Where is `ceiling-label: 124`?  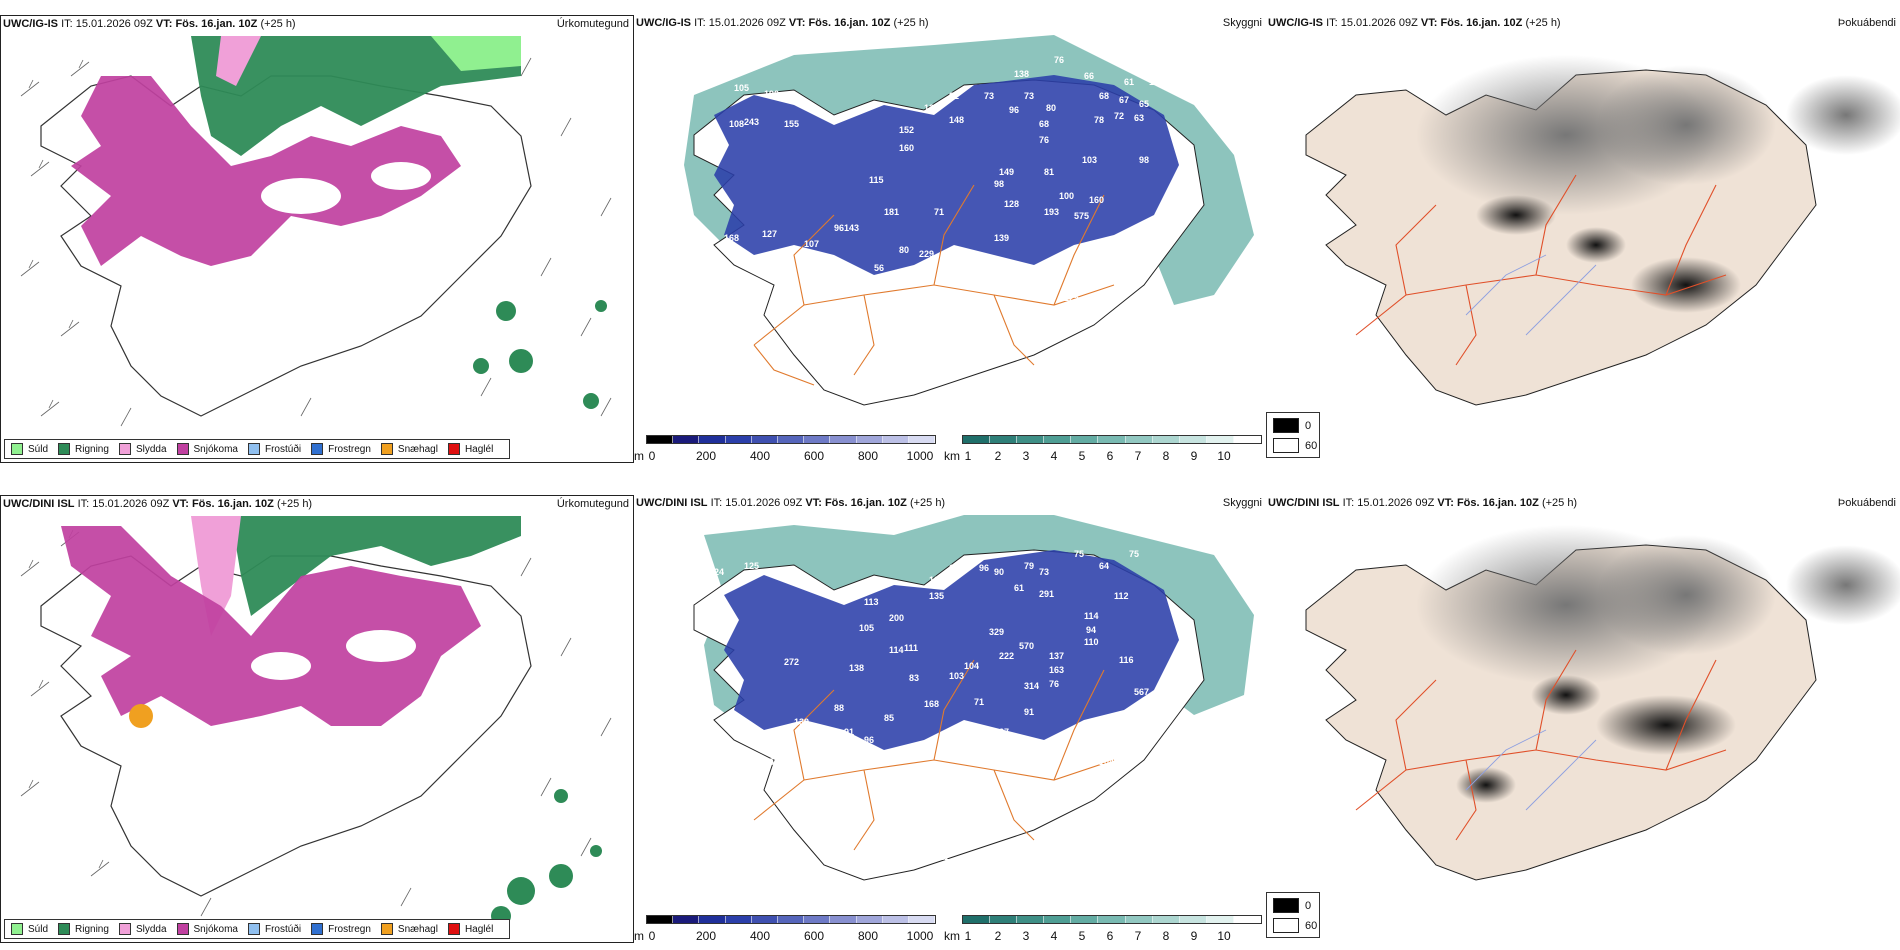
ceiling-label: 124 is located at coordinates (716, 572).